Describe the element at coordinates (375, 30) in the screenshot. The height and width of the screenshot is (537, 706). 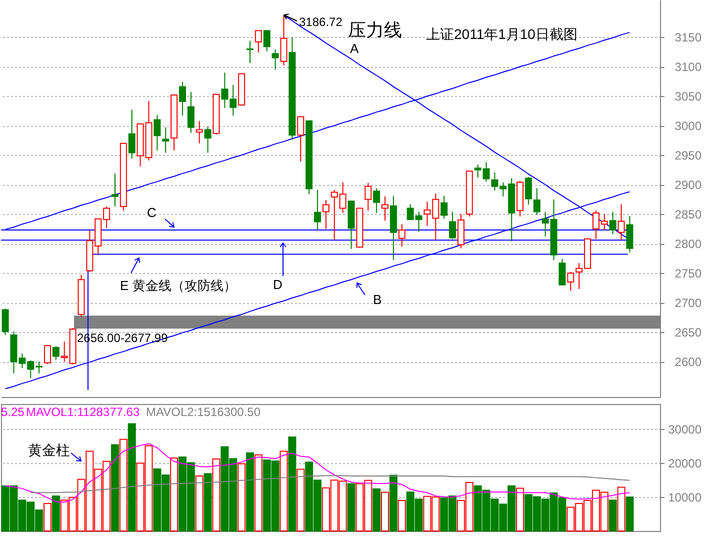
I see `annotation: 压力线` at that location.